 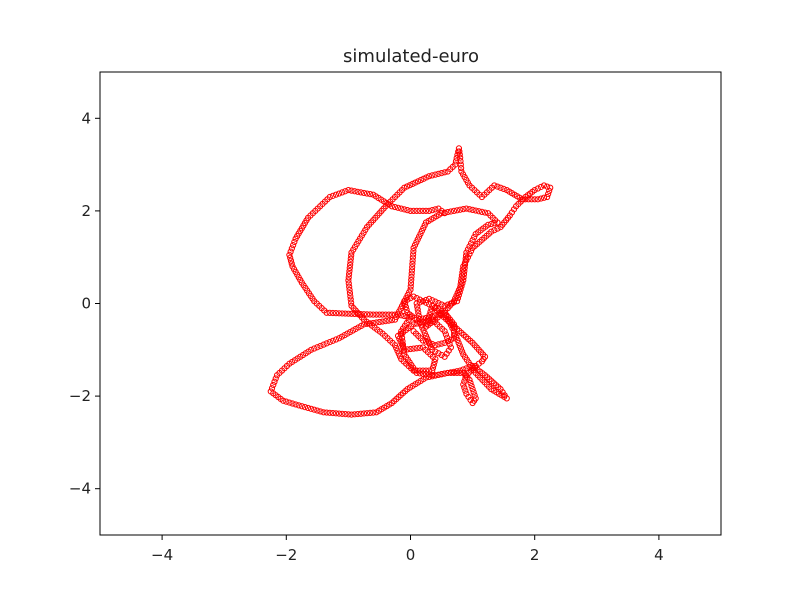 What do you see at coordinates (84, 303) in the screenshot?
I see `y-axis: 4 2 0 −2 −4` at bounding box center [84, 303].